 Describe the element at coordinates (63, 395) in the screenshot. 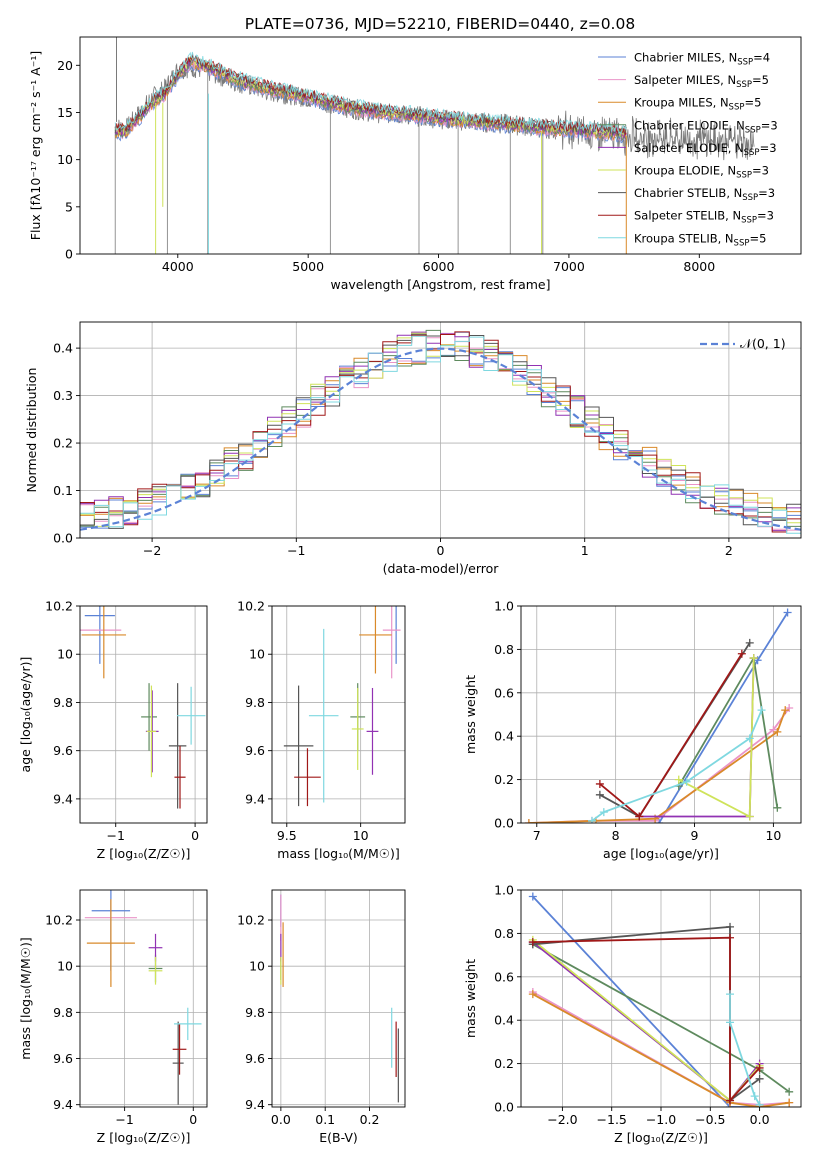

I see `y-tick-label: 0.3` at that location.